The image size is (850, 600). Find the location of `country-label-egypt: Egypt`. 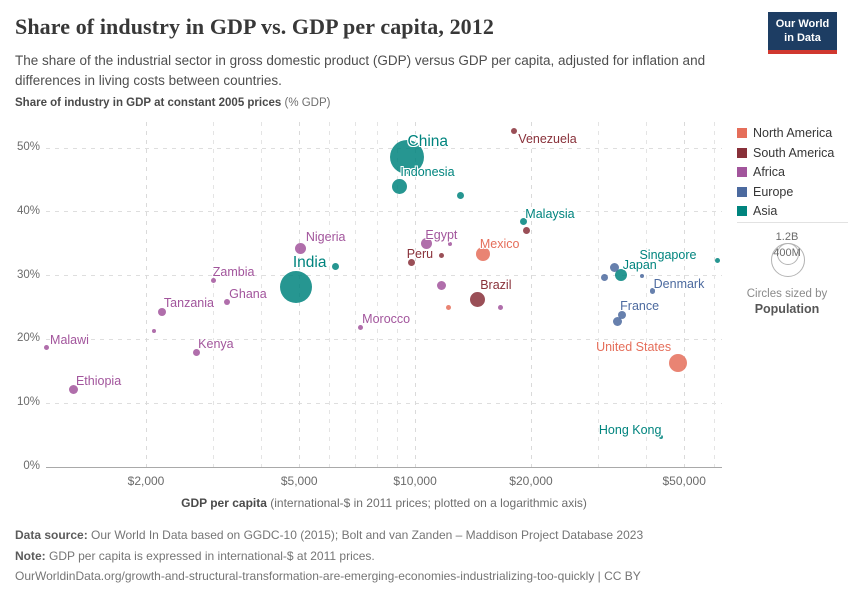

country-label-egypt: Egypt is located at coordinates (441, 234).